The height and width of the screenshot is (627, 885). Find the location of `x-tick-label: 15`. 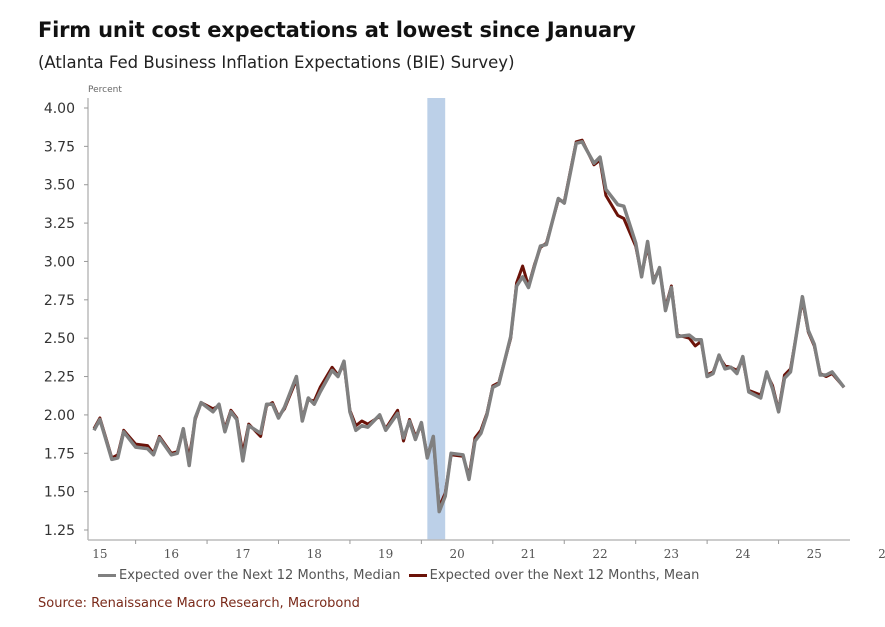

x-tick-label: 15 is located at coordinates (99, 554).